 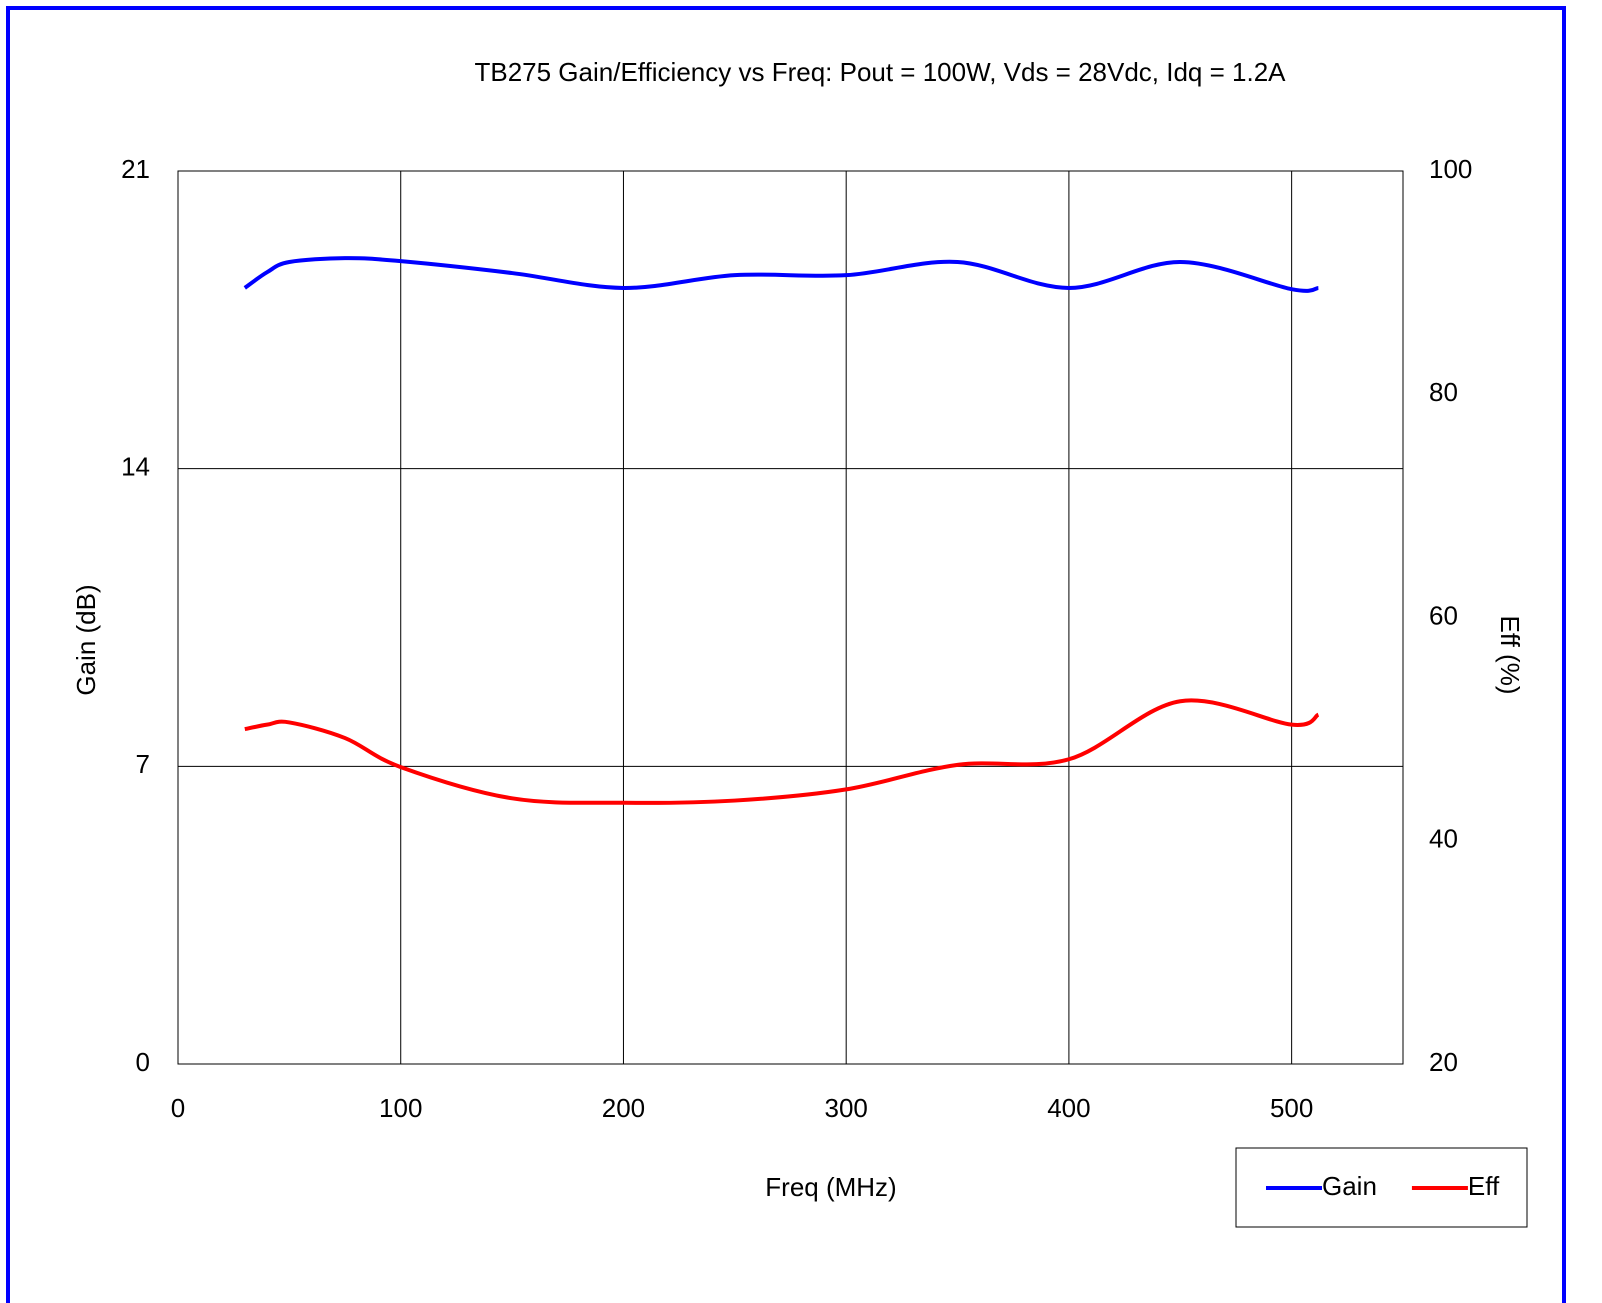 I want to click on x-tick-label: 500, so click(x=1291, y=1108).